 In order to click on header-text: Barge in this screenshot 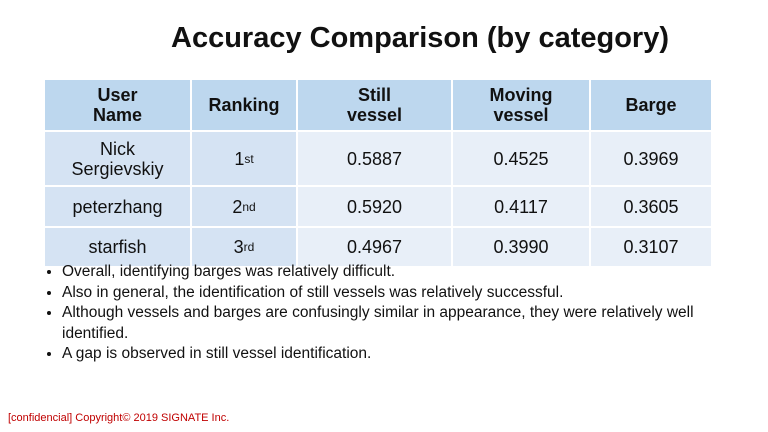, I will do `click(651, 105)`.